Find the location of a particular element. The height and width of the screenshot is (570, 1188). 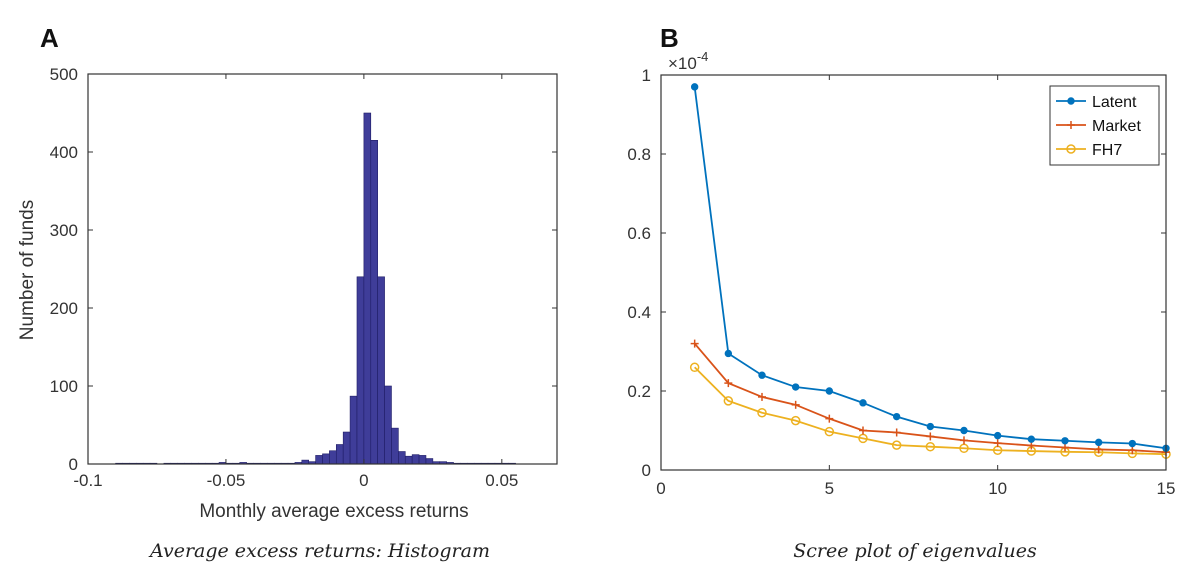

legend-marker-market is located at coordinates (1071, 125).